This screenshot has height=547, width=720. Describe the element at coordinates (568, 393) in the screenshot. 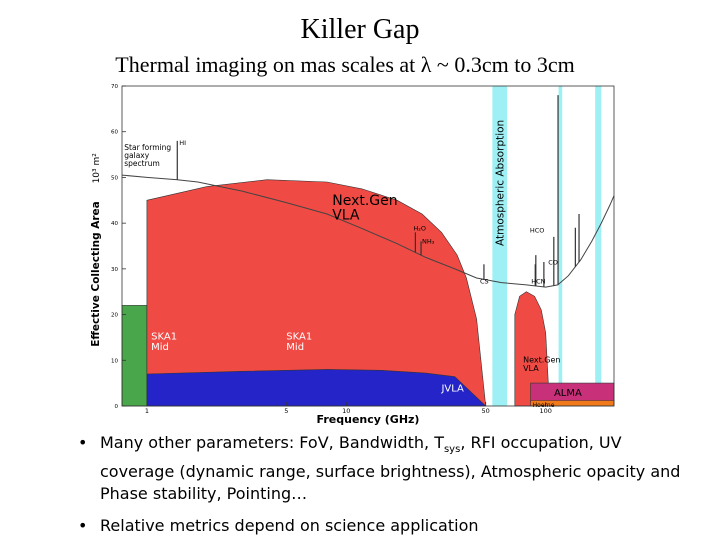

I see `region-label: ALMA` at that location.